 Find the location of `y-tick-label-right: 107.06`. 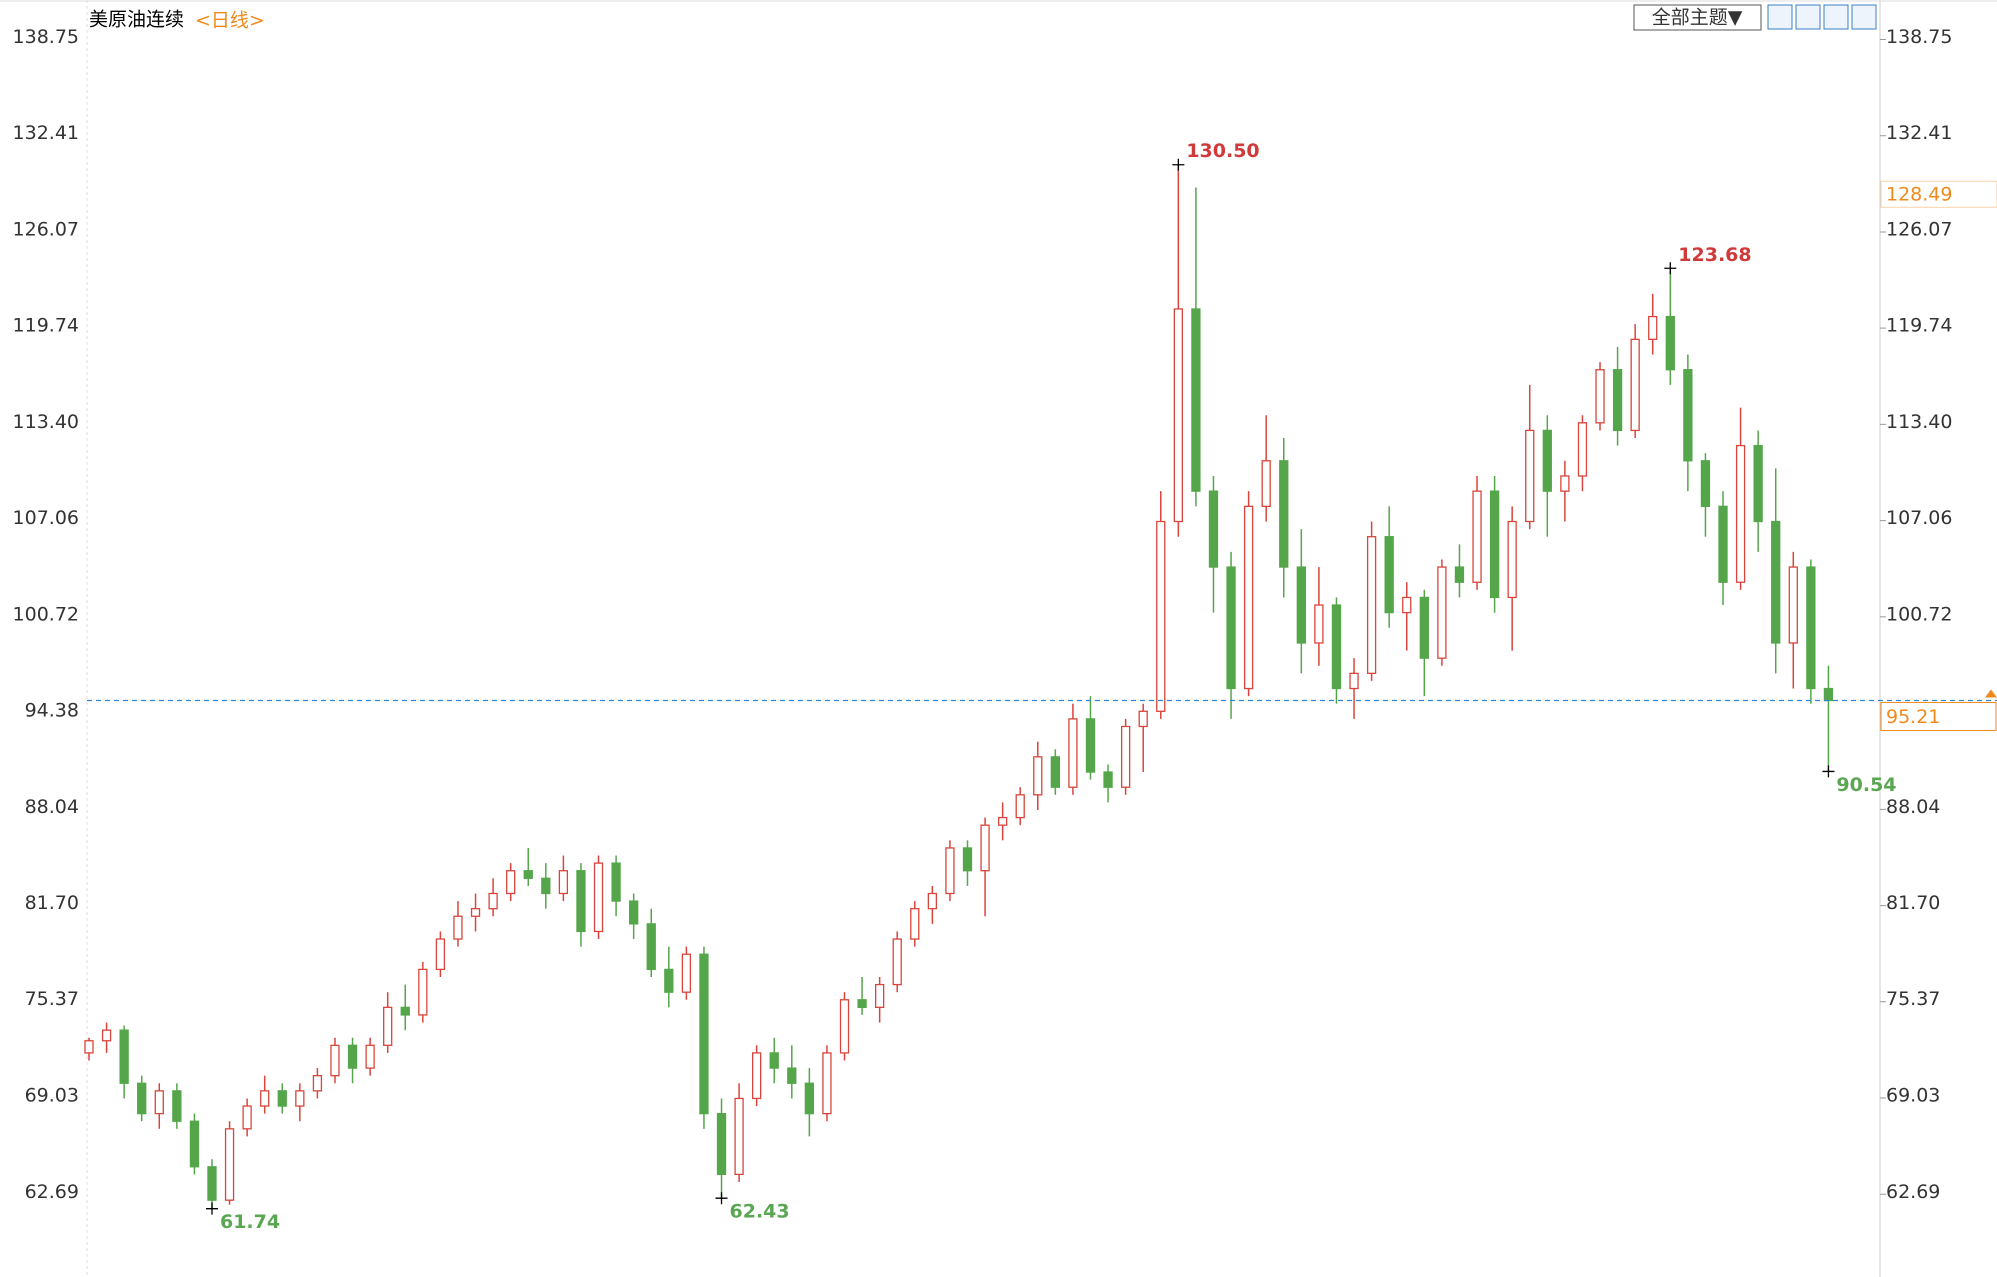

y-tick-label-right: 107.06 is located at coordinates (1919, 518).